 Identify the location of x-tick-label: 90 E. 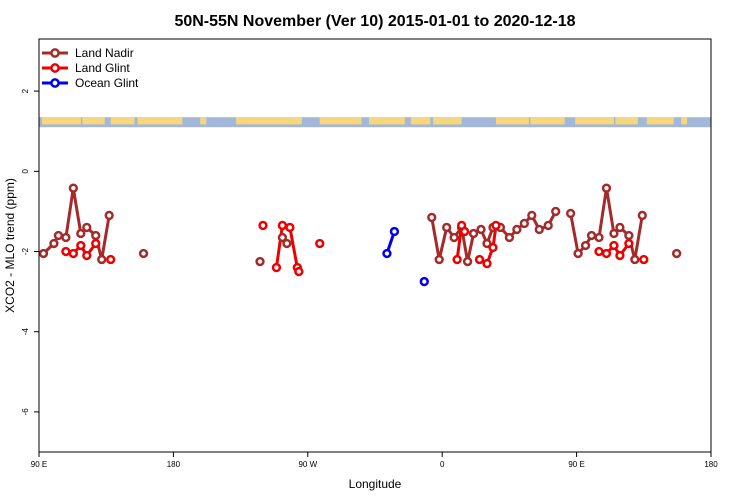
(39, 464).